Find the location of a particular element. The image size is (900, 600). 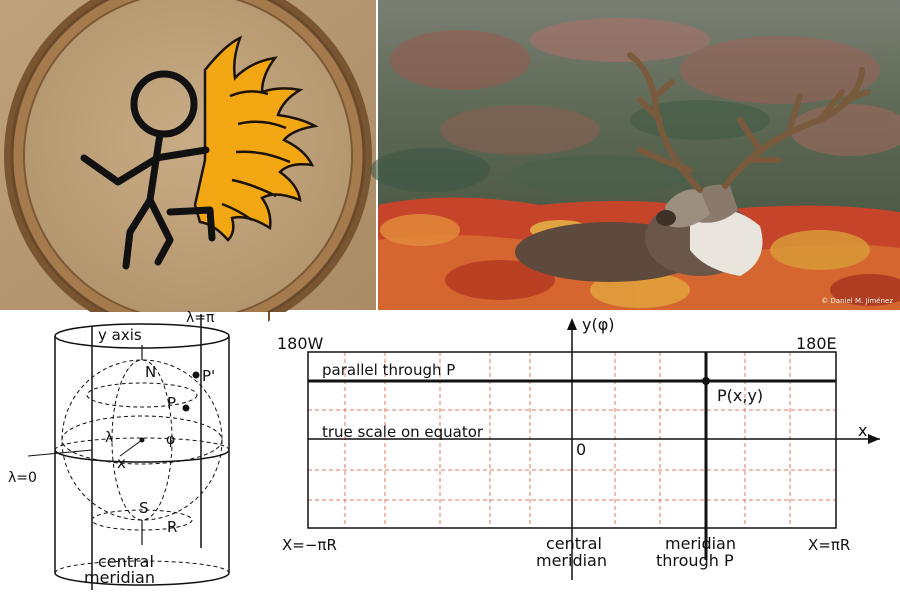

origin-label: 0 is located at coordinates (581, 449).